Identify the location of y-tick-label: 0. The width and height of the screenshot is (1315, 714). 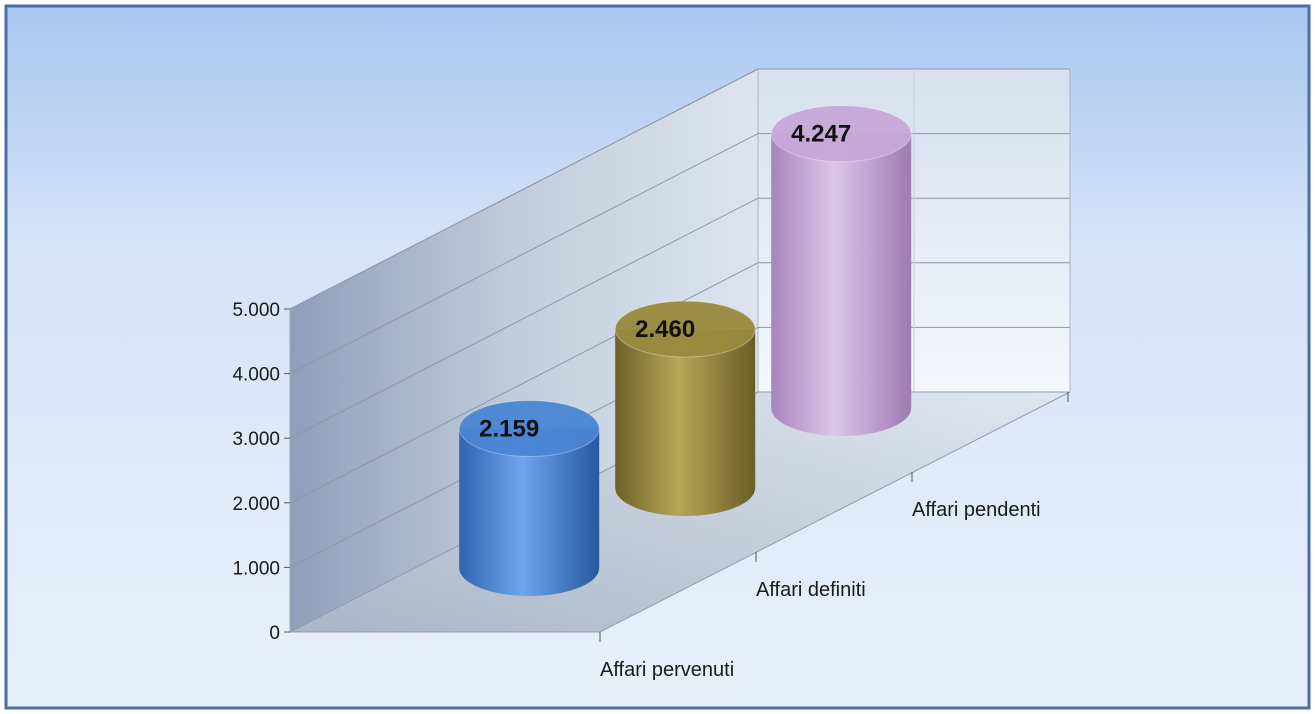
(274, 633).